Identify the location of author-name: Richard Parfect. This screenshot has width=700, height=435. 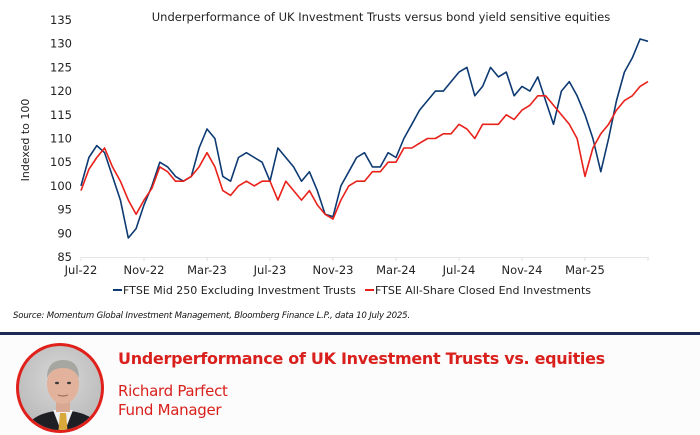
(173, 391).